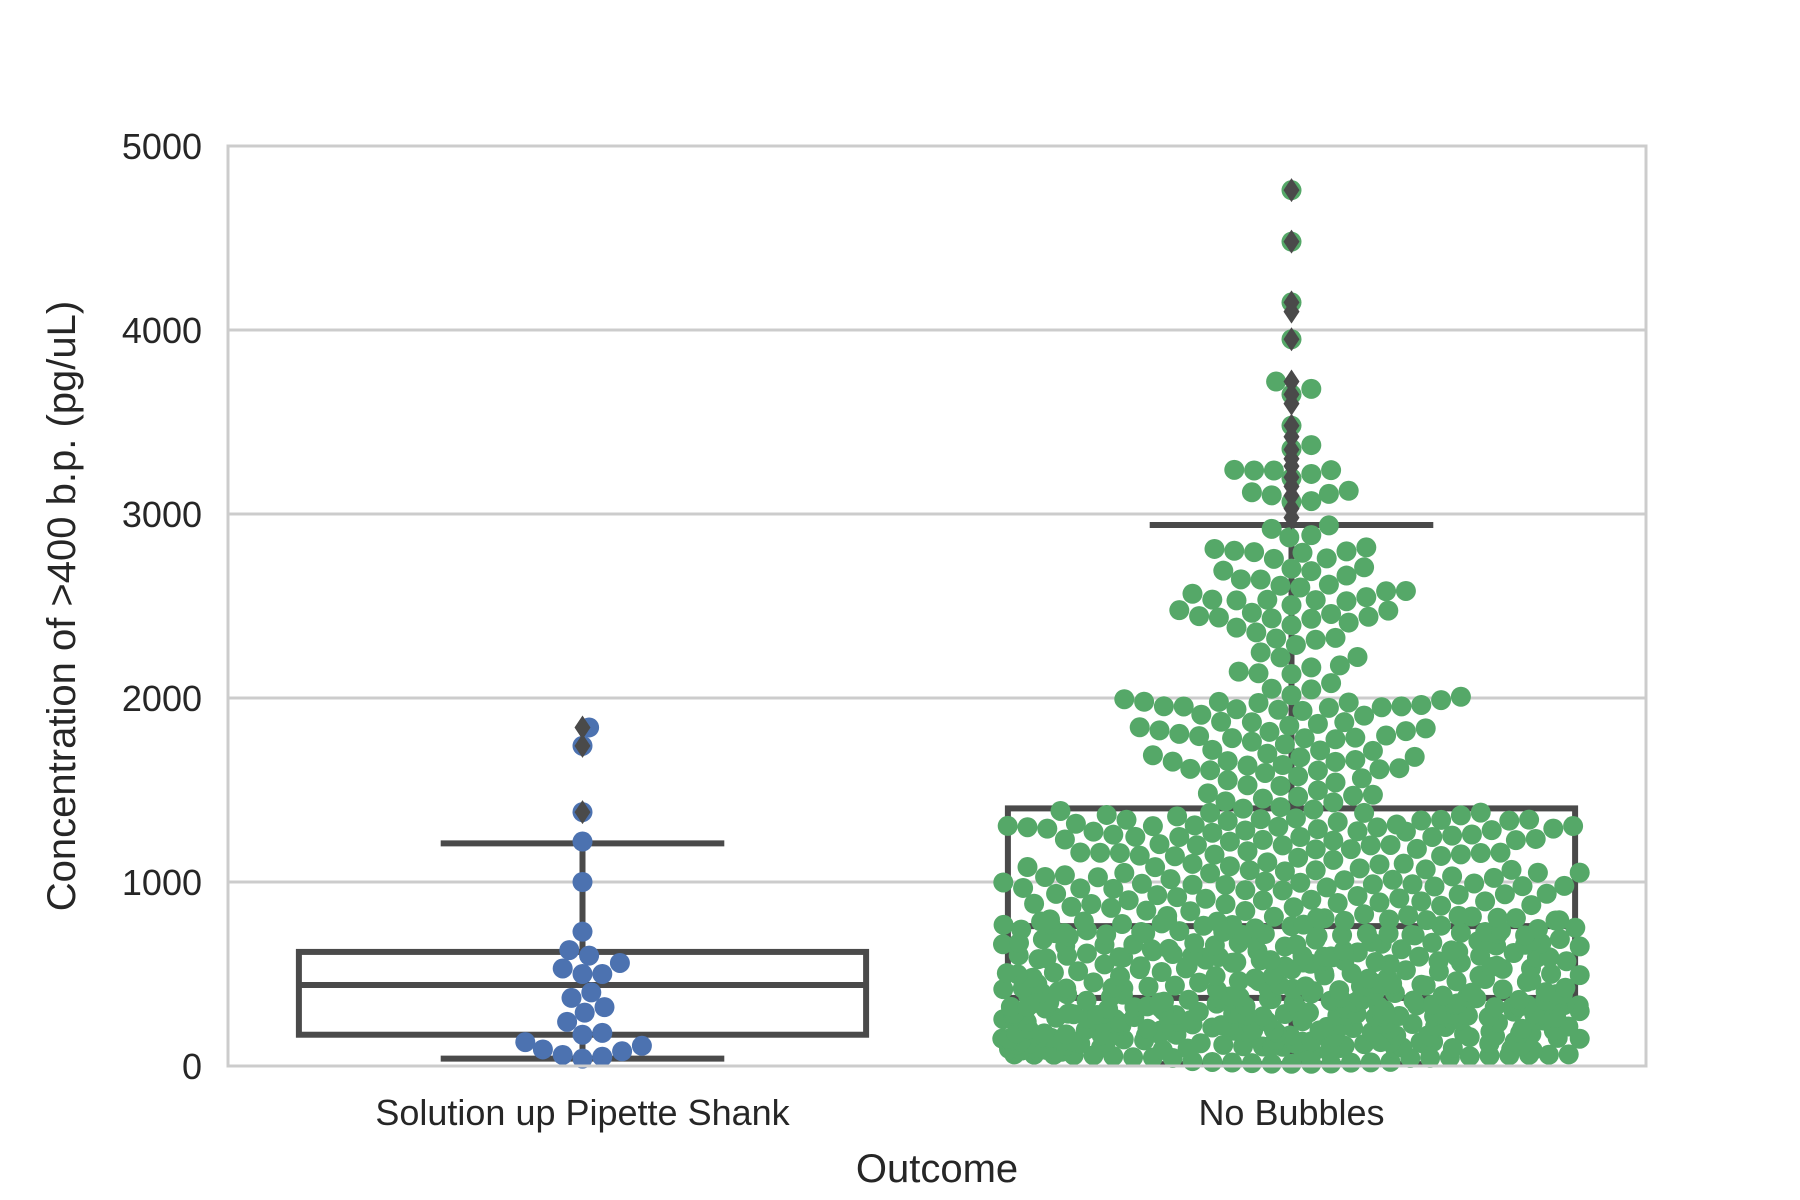  Describe the element at coordinates (192, 1066) in the screenshot. I see `y-tick-label: 0` at that location.